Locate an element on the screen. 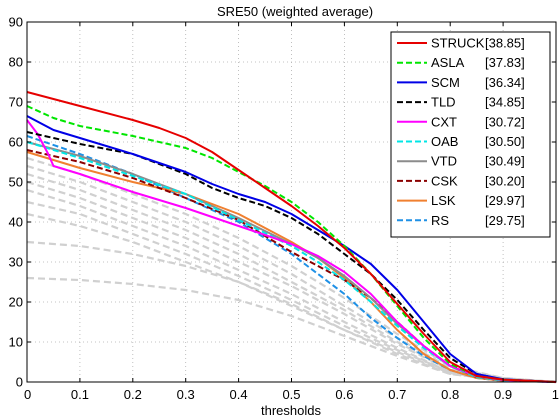  y-tick-label: 10 is located at coordinates (16, 342).